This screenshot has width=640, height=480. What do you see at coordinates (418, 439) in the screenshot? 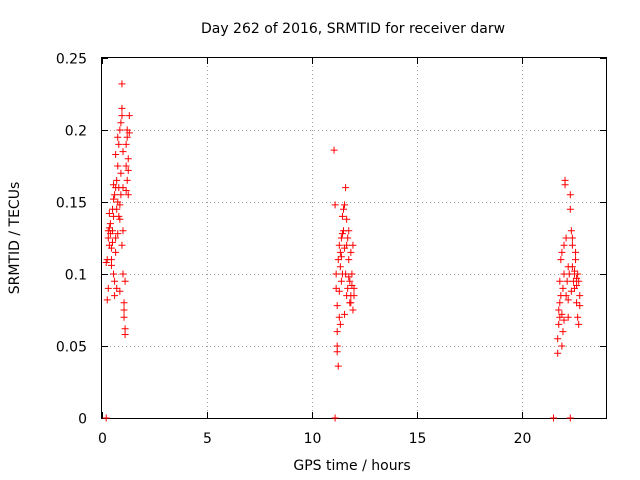
I see `x-tick-label: 15` at bounding box center [418, 439].